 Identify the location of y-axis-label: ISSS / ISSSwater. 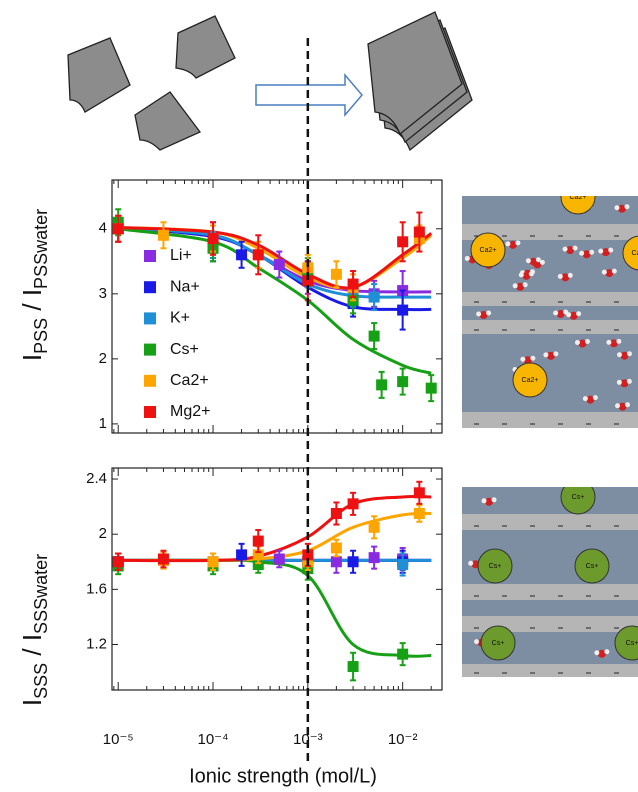
(34, 630).